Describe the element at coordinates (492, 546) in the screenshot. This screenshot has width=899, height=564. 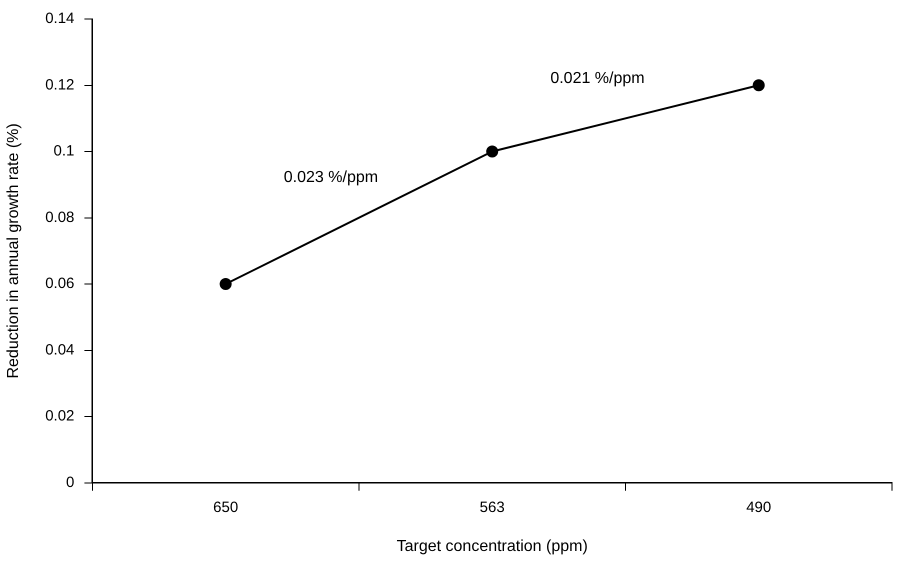
I see `x-axis-title: Target concentration (ppm)` at that location.